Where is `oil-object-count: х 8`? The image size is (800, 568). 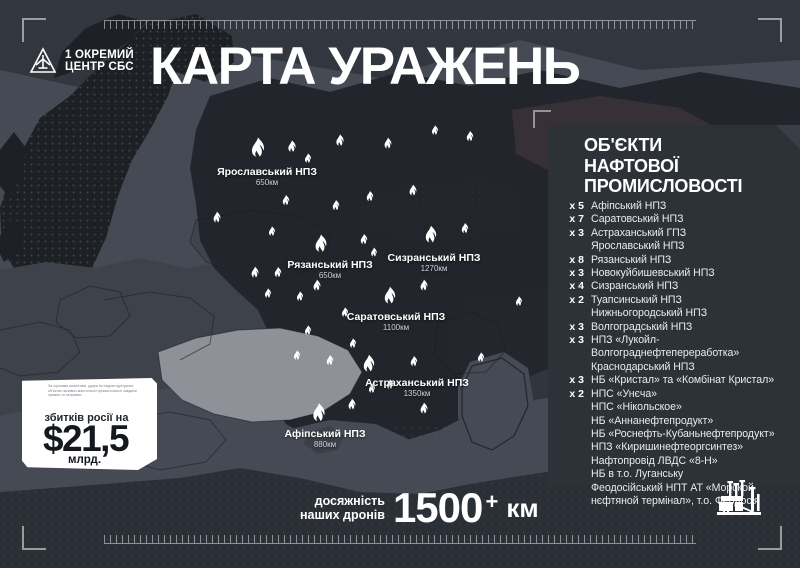 oil-object-count: х 8 is located at coordinates (576, 259).